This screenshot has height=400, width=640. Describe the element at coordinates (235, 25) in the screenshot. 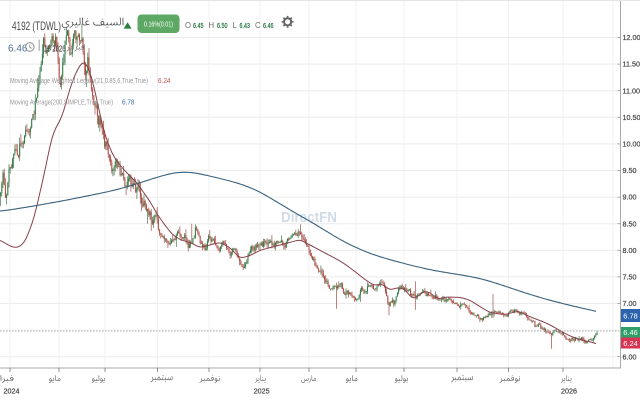

I see `svg-text: L` at that location.